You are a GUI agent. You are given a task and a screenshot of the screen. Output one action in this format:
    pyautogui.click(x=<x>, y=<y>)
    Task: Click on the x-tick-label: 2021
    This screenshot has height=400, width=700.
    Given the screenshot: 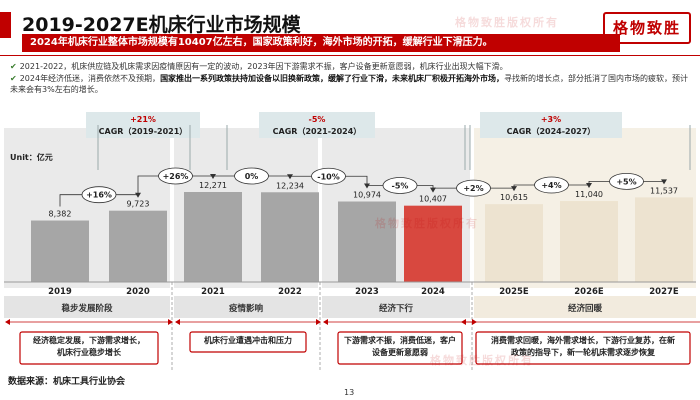 What is the action you would take?
    pyautogui.click(x=213, y=292)
    